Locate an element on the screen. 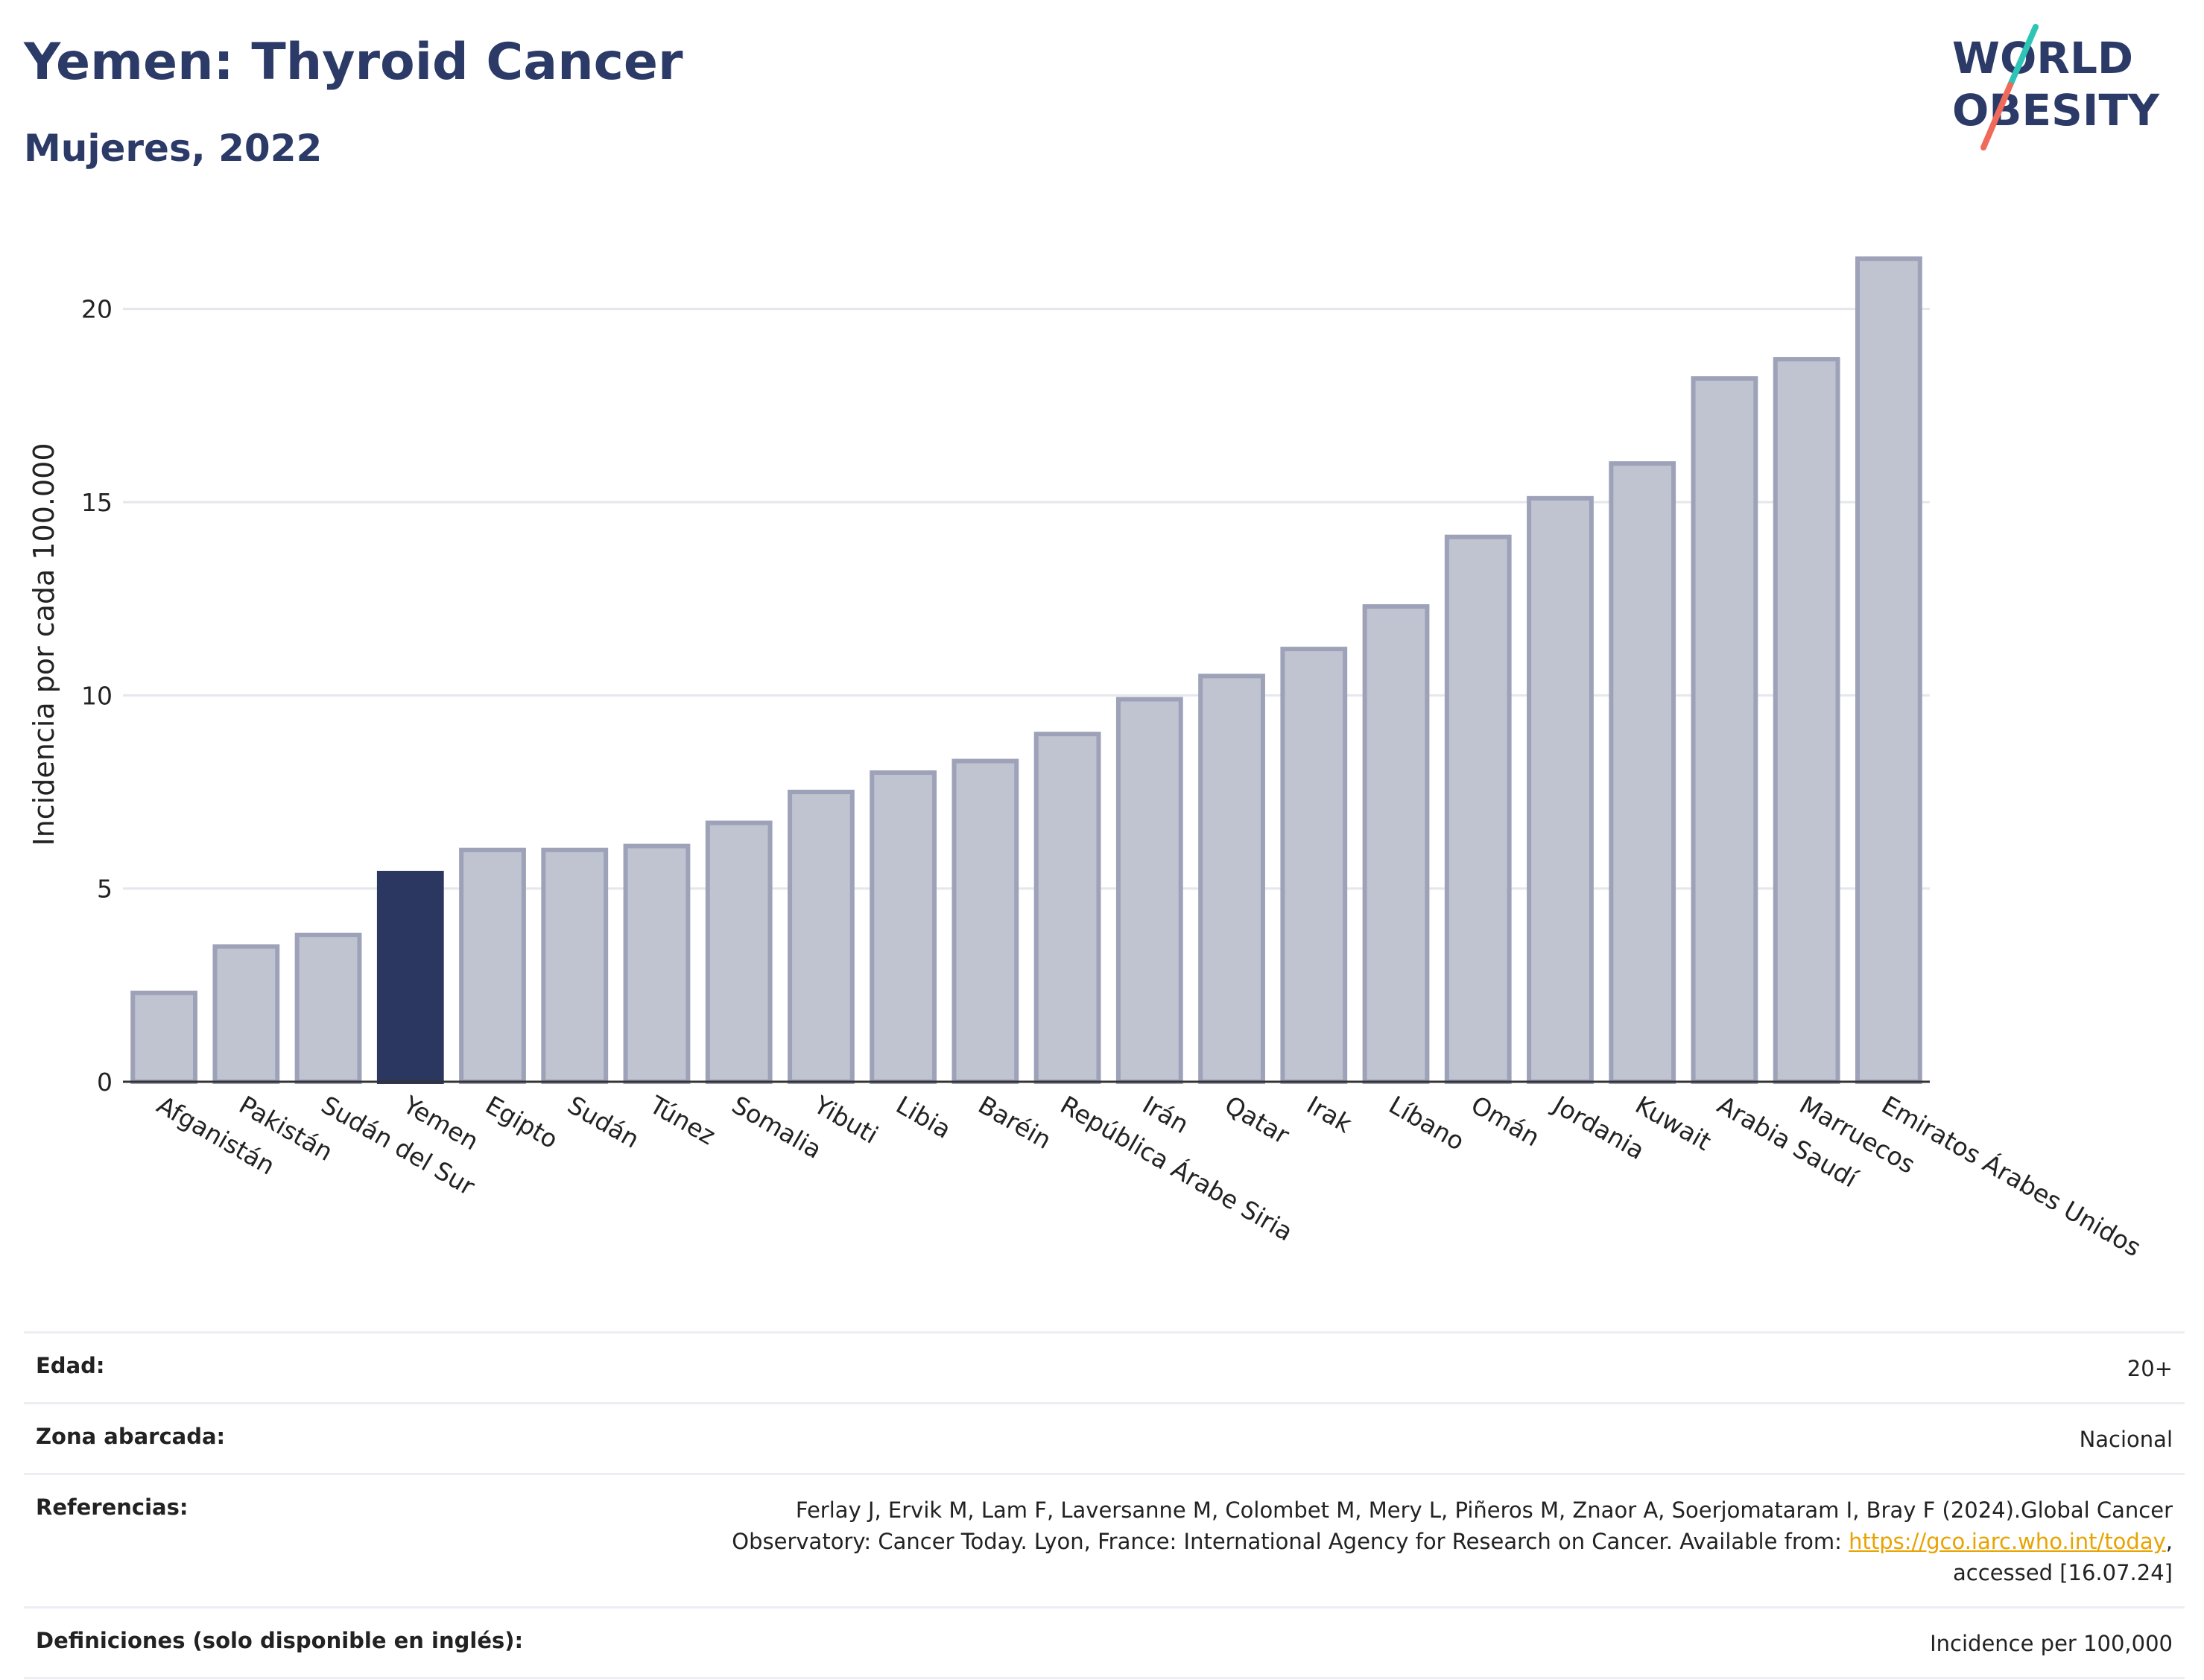 The width and height of the screenshot is (2204, 1680). y-tick-label: 15 is located at coordinates (97, 502).